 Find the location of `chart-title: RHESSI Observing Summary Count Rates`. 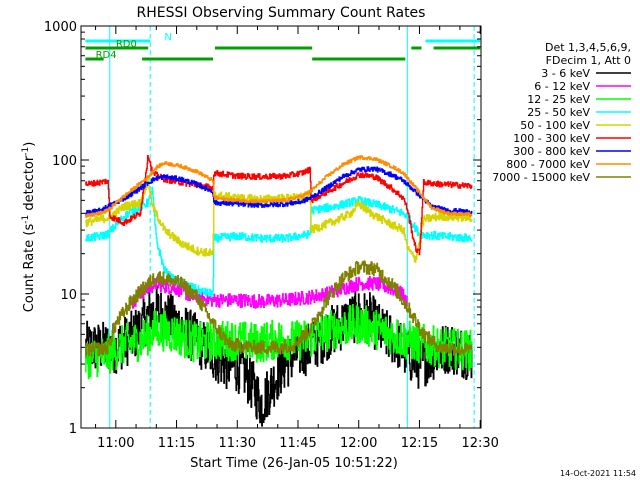

chart-title: RHESSI Observing Summary Count Rates is located at coordinates (281, 13).